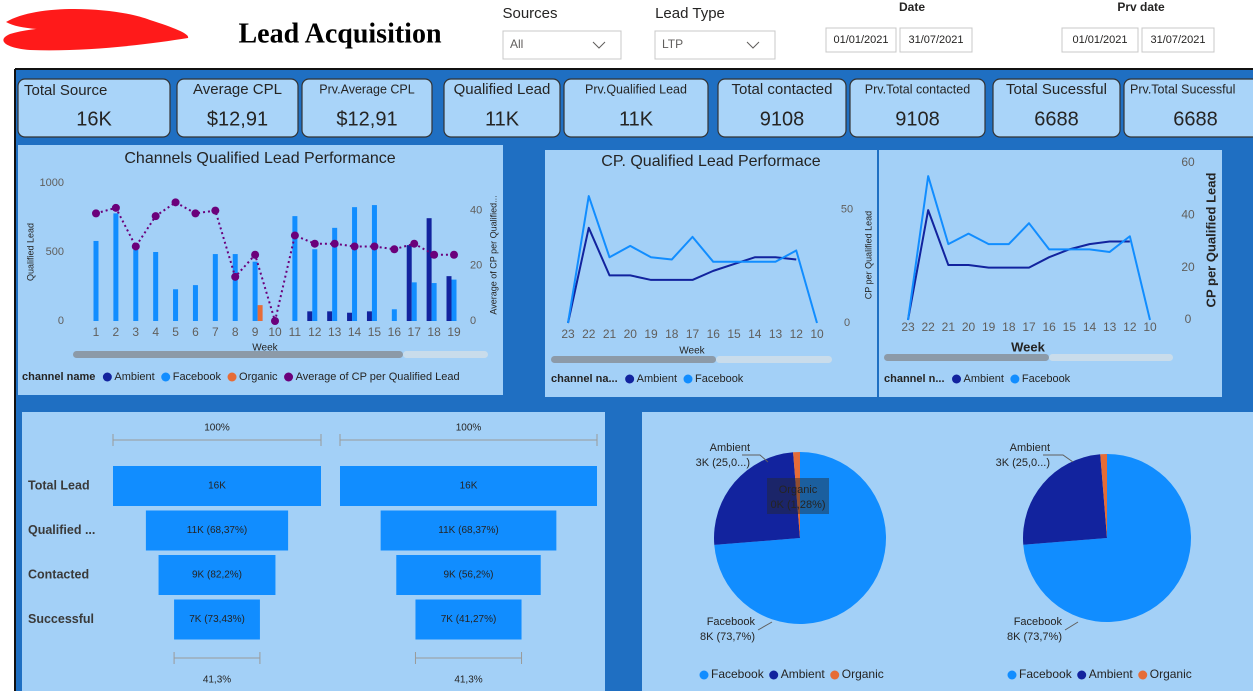 This screenshot has height=691, width=1253. What do you see at coordinates (912, 7) in the screenshot?
I see `filter-label: Date` at bounding box center [912, 7].